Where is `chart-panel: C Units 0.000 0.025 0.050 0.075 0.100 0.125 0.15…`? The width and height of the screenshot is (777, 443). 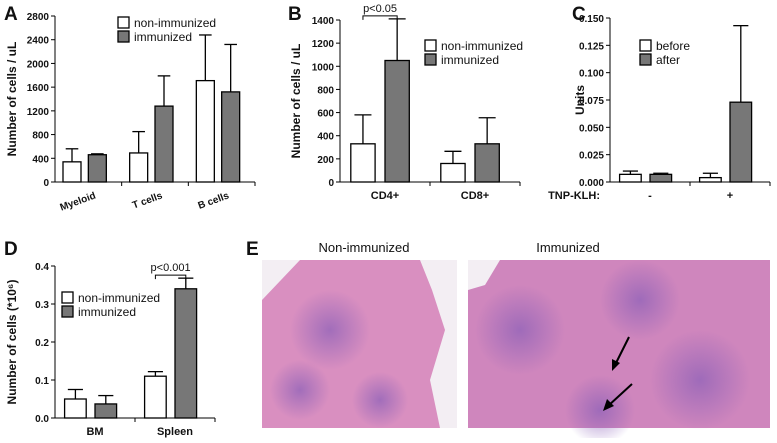
chart-panel: C Units 0.000 0.025 0.050 0.075 0.100 0.125 0.15… is located at coordinates (659, 103).